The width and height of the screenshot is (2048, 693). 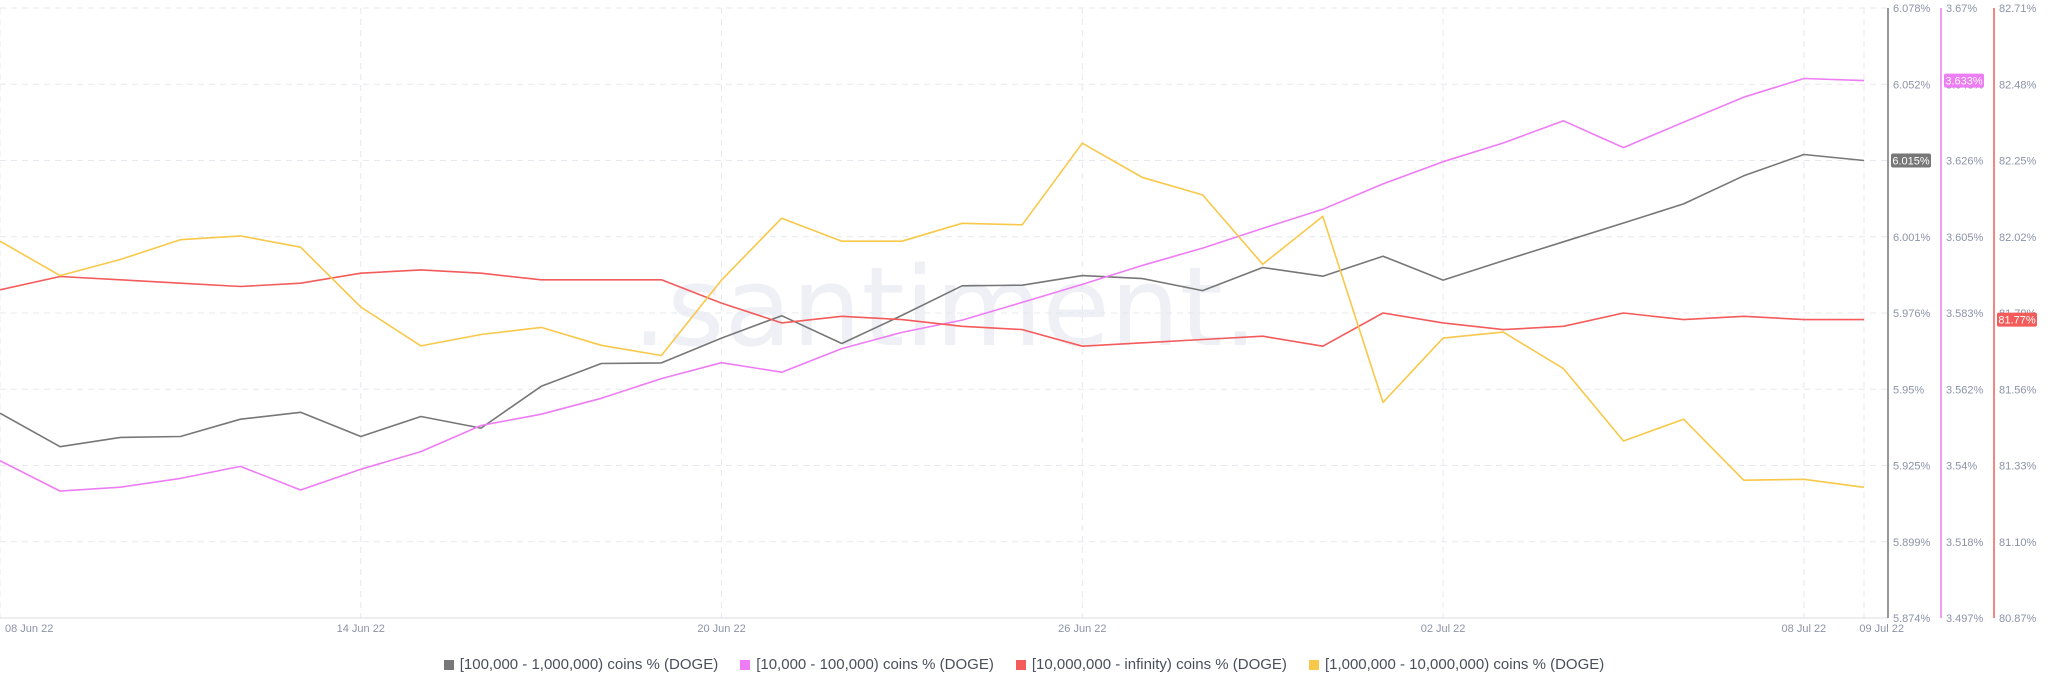 I want to click on y-tick-label: 3.54%, so click(x=1961, y=467).